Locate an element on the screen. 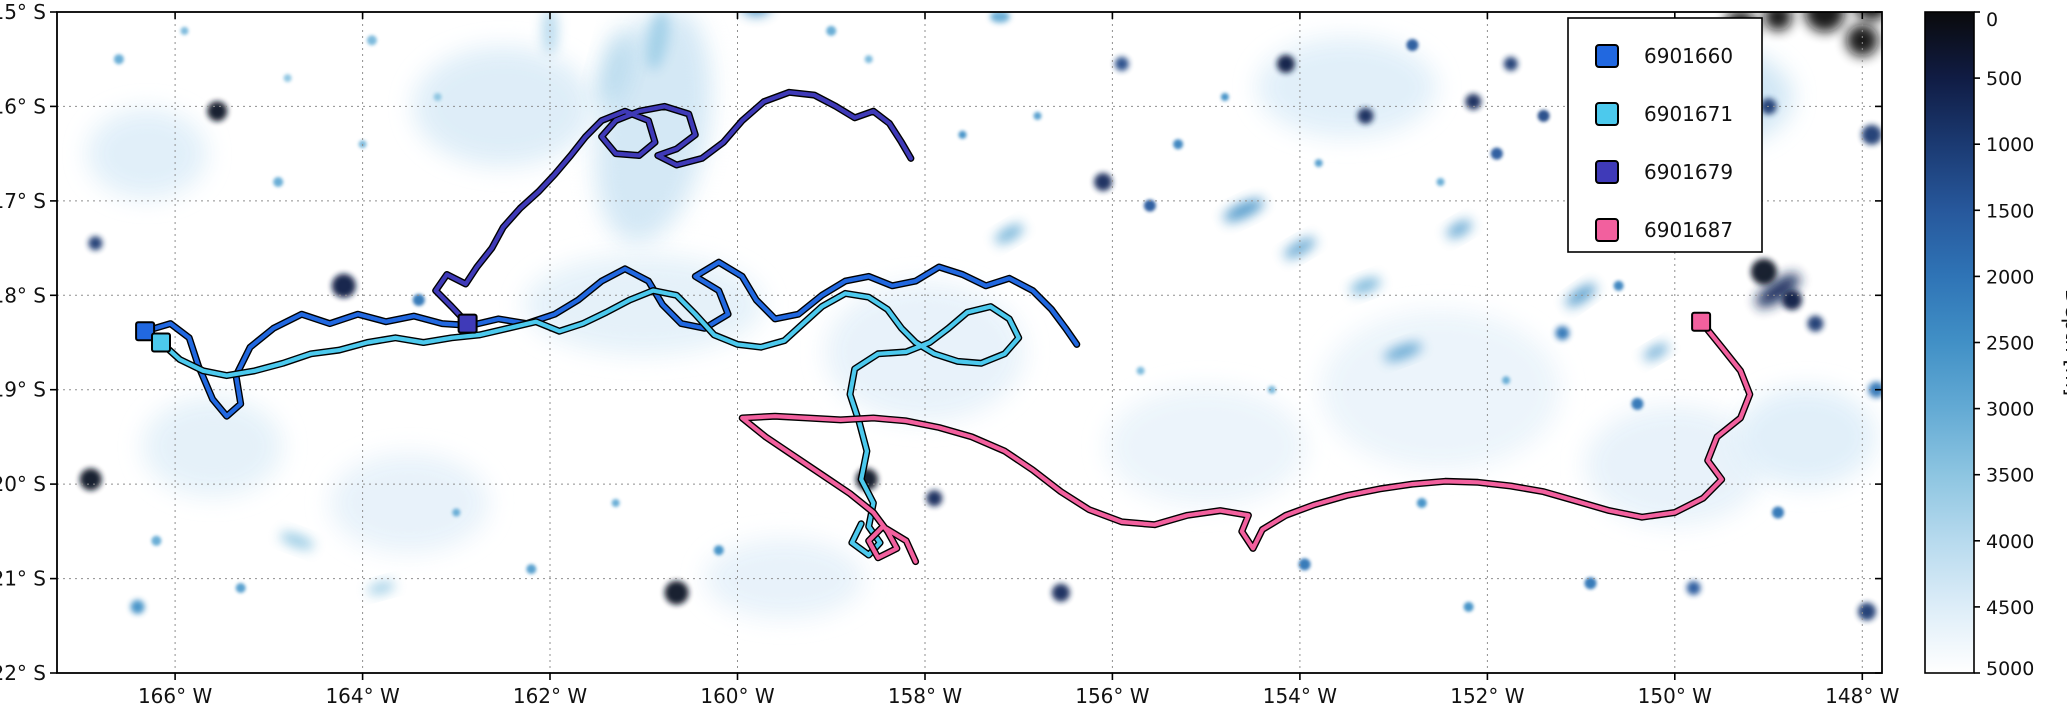 The width and height of the screenshot is (2067, 716). colorbar-tick-label: 2500 is located at coordinates (2010, 344).